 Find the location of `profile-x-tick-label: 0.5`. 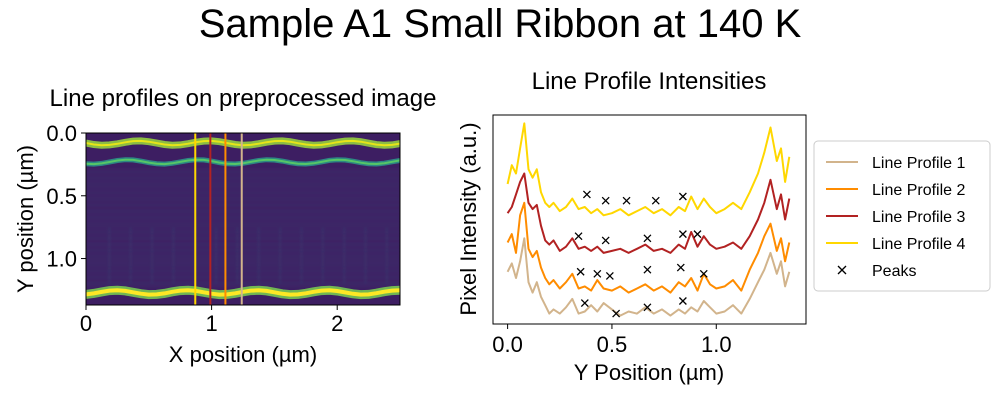

profile-x-tick-label: 0.5 is located at coordinates (612, 344).